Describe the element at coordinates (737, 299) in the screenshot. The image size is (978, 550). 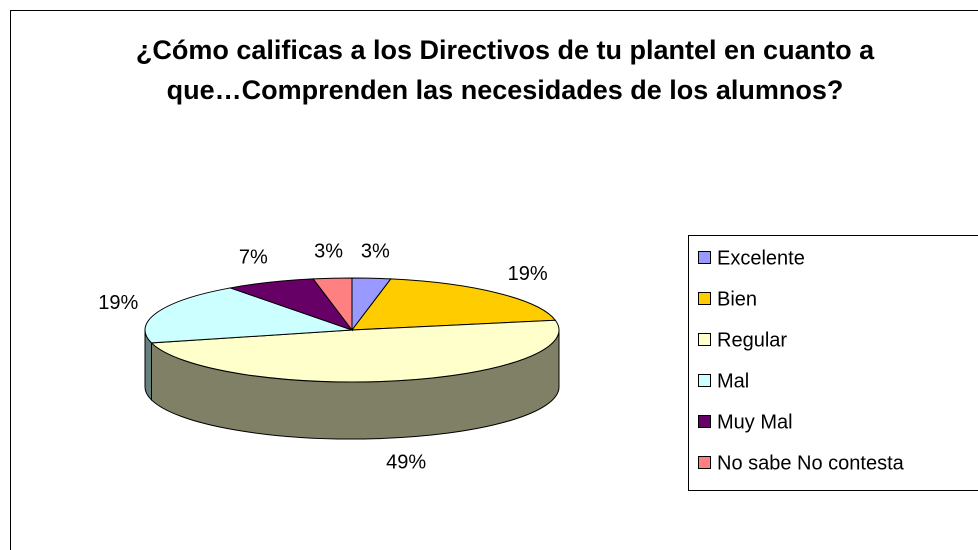
I see `legend-label: Bien` at that location.